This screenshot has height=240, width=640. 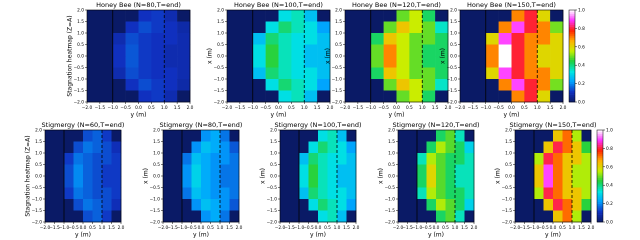 I want to click on x-tick-label: 0.5, so click(x=210, y=228).